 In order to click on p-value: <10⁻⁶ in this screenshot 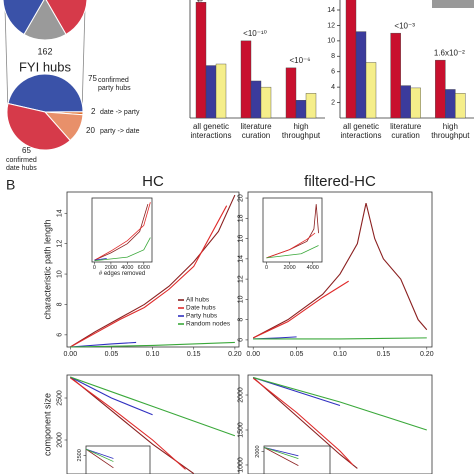, I will do `click(299, 60)`.